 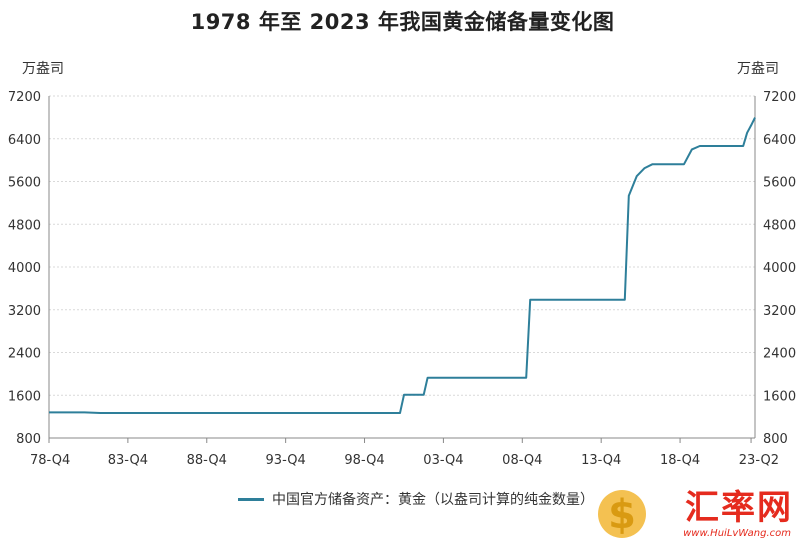 I want to click on y-tick-label-left: 5600, so click(x=24, y=183).